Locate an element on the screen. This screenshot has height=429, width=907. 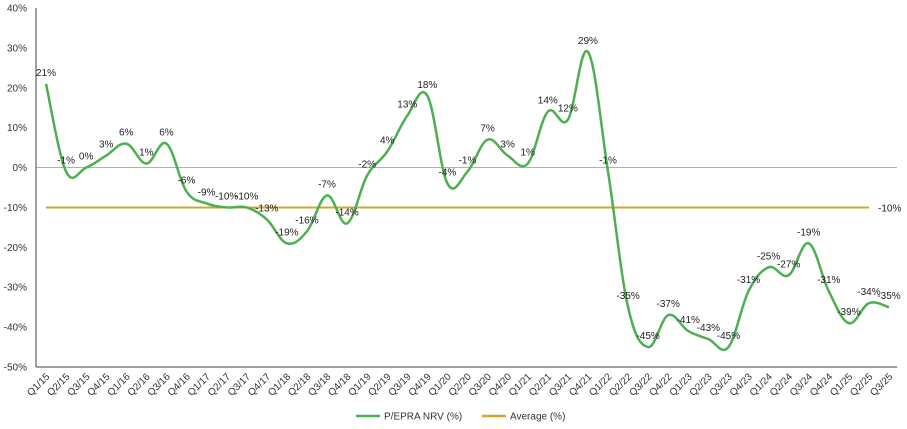
data-label: -13% is located at coordinates (266, 208).